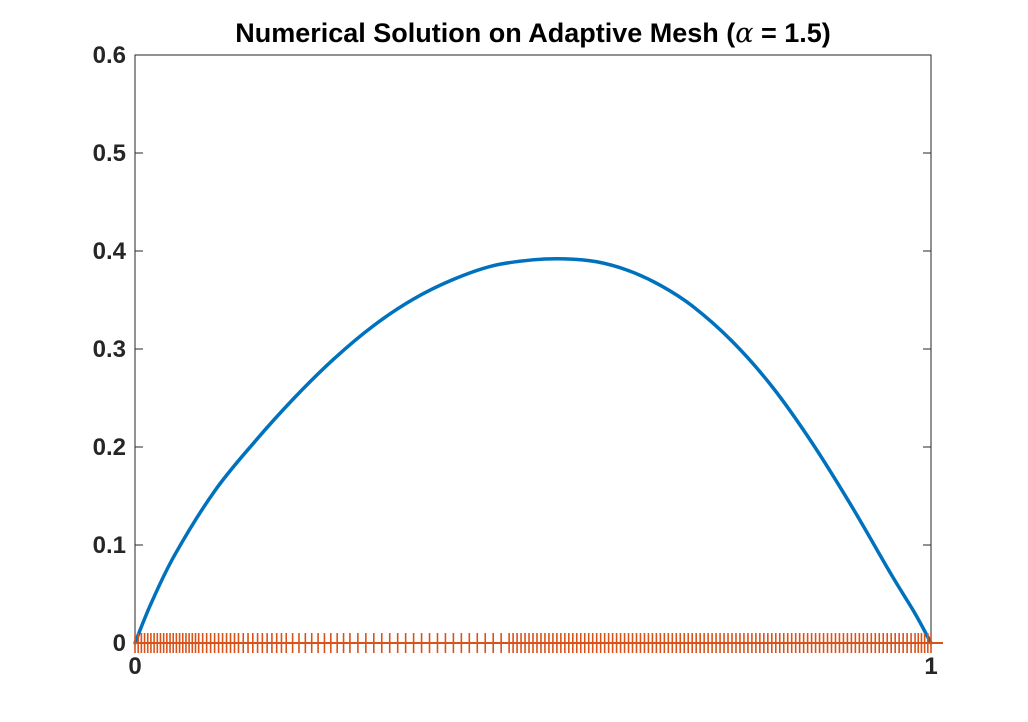  Describe the element at coordinates (109, 55) in the screenshot. I see `y-tick-label: 0.6` at that location.